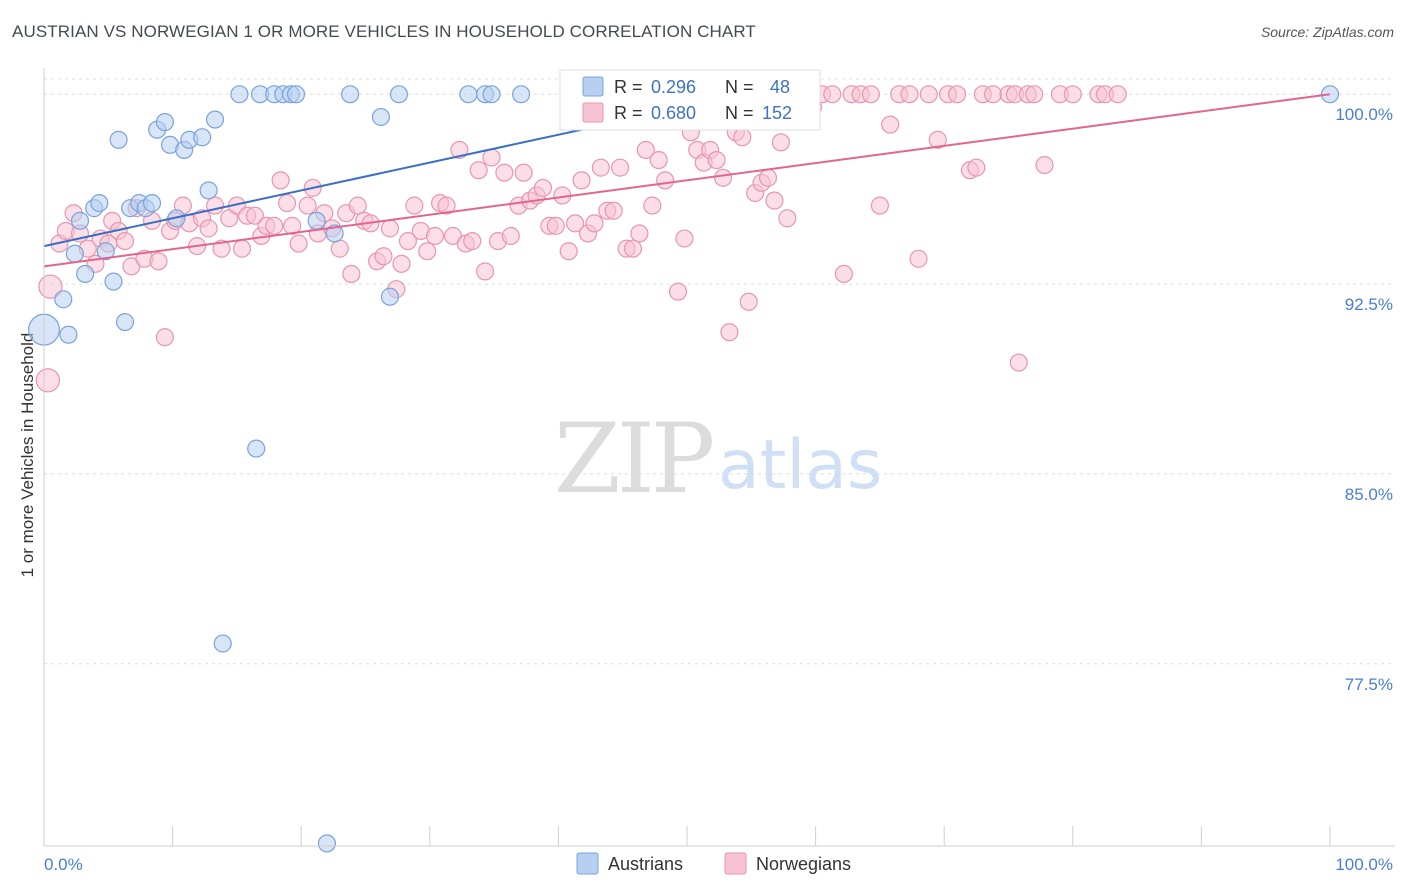  What do you see at coordinates (593, 112) in the screenshot?
I see `stats-norwegians-swatch` at bounding box center [593, 112].